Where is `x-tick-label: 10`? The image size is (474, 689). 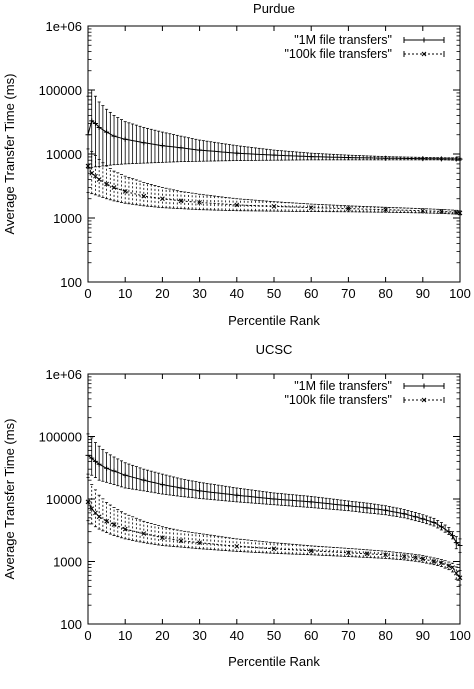
x-tick-label: 10 is located at coordinates (125, 293).